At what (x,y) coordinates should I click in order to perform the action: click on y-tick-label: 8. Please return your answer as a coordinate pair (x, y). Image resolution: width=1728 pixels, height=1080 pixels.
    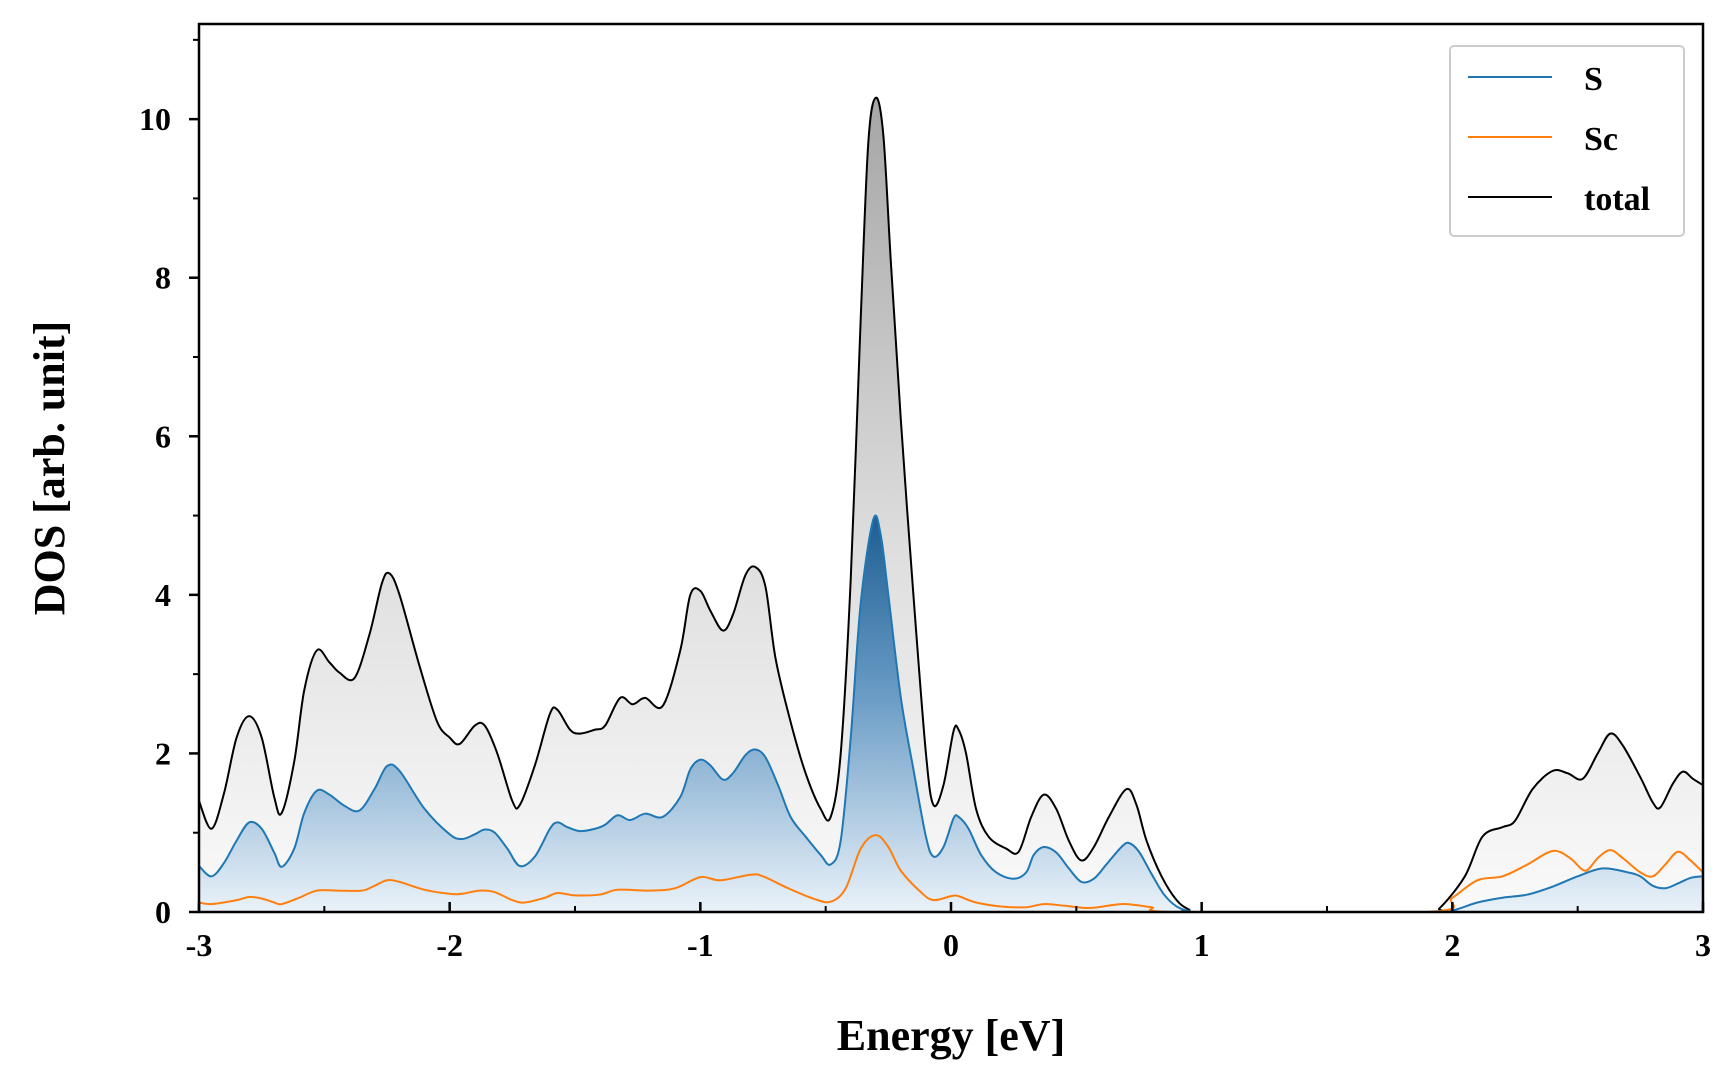
    Looking at the image, I should click on (163, 278).